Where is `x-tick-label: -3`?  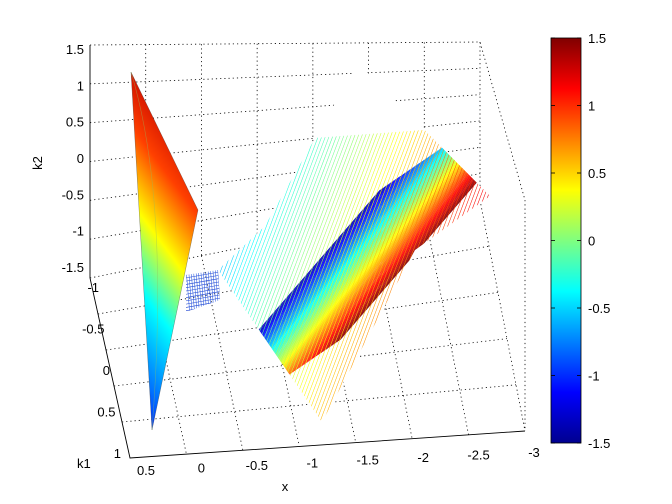
x-tick-label: -3 is located at coordinates (534, 452).